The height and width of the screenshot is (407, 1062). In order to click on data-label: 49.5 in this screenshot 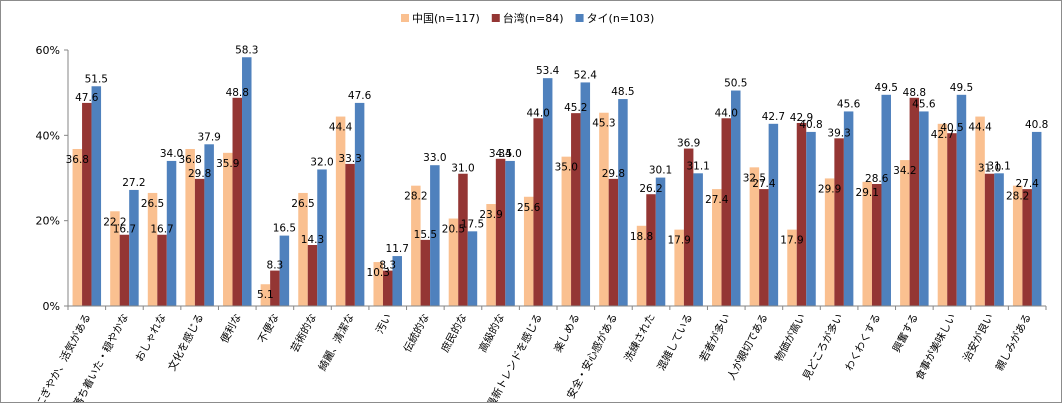, I will do `click(961, 88)`.